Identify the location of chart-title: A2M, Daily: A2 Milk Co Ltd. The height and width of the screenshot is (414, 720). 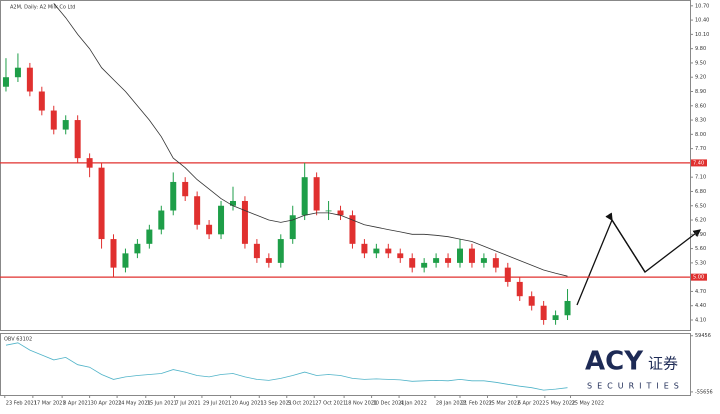
(42, 8).